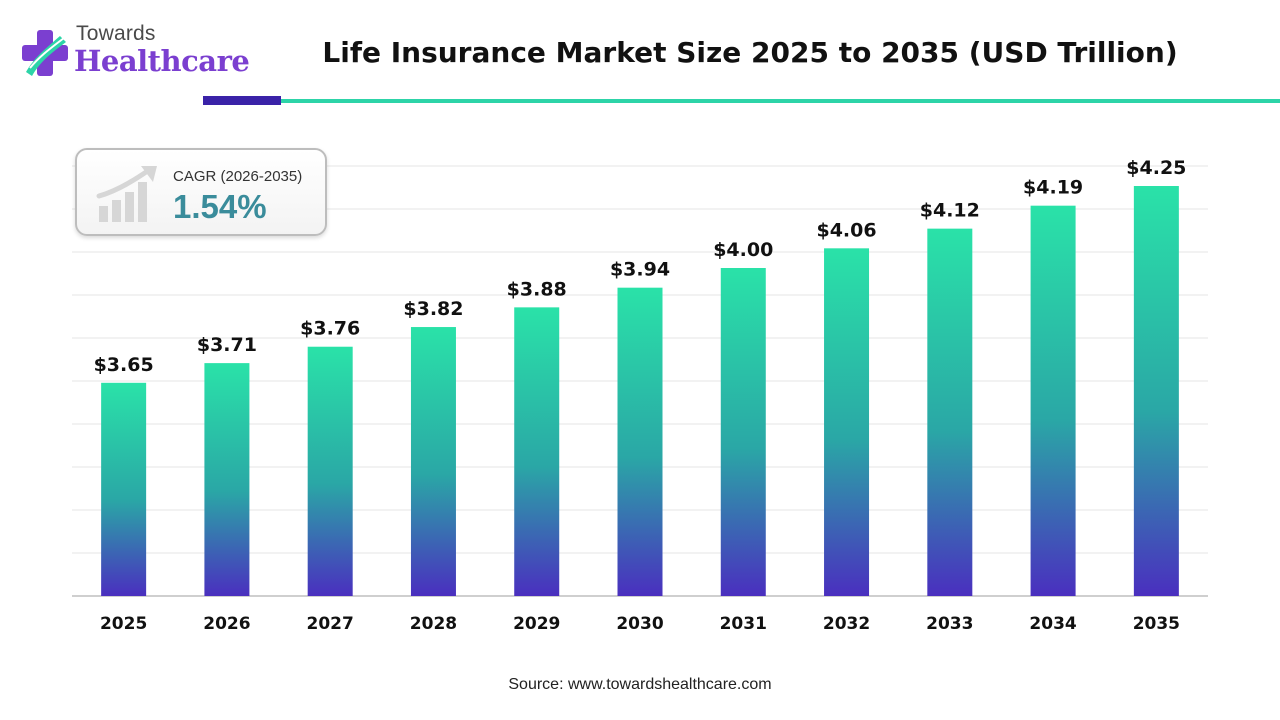 The image size is (1280, 720). What do you see at coordinates (242, 100) in the screenshot?
I see `title-rule-accent` at bounding box center [242, 100].